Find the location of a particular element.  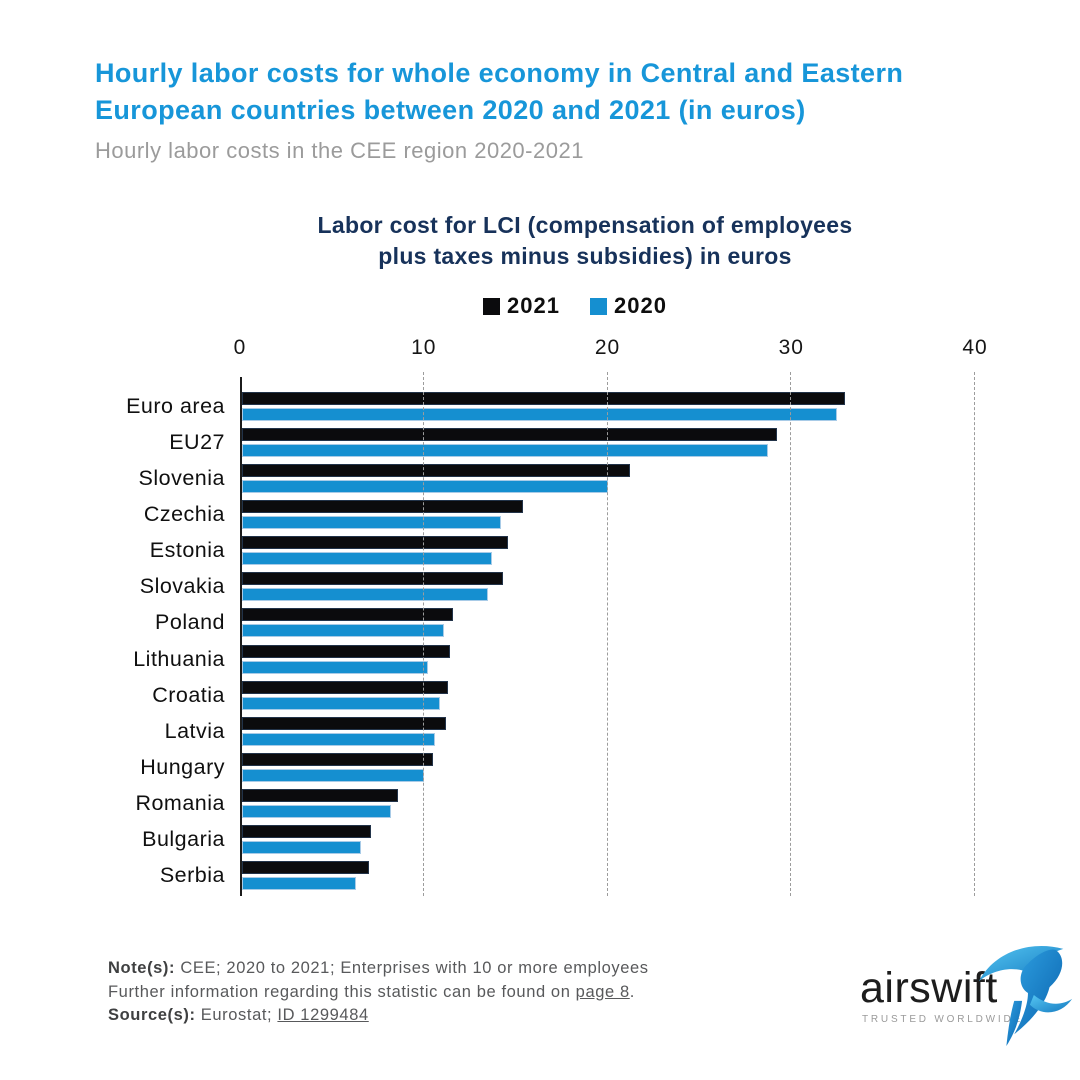

category-label-romania: Romania is located at coordinates (180, 803).